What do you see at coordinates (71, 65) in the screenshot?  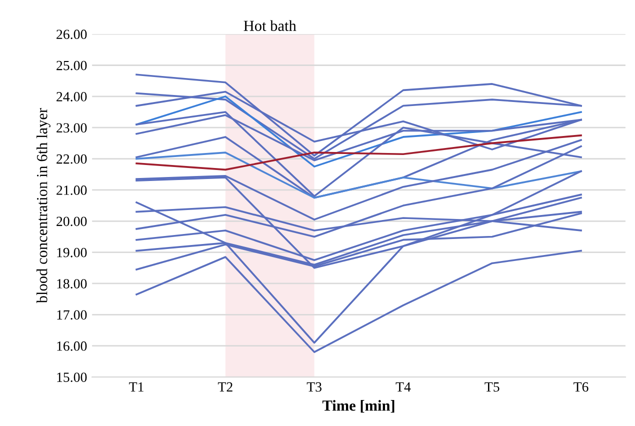 I see `y-tick-label: 25.00` at bounding box center [71, 65].